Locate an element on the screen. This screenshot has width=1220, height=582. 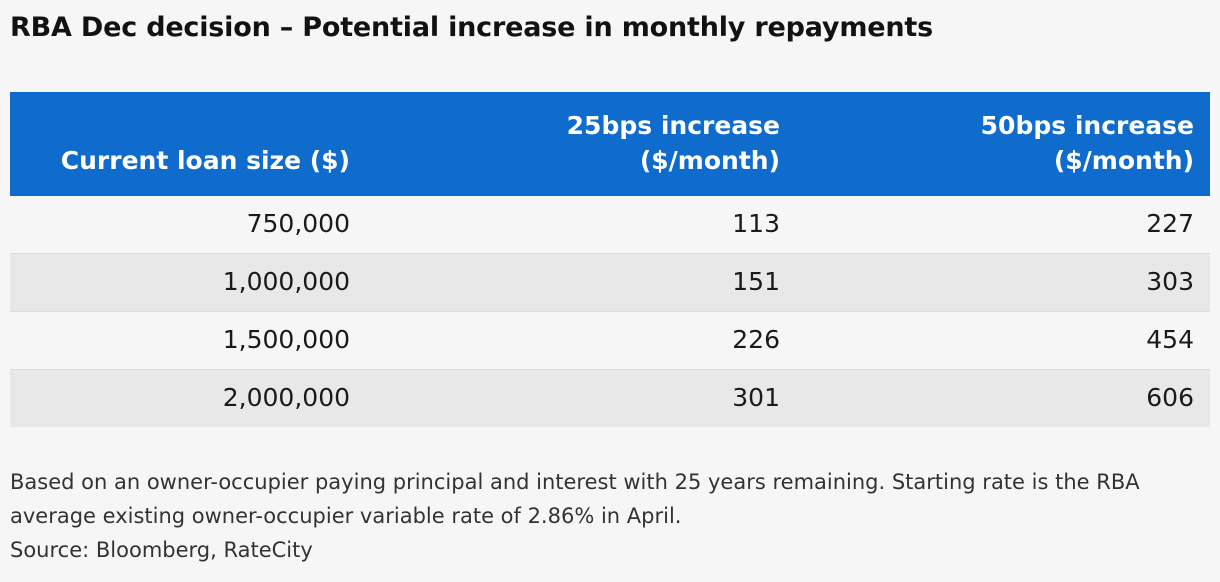
column-header-loan-size: Current loan size ($) is located at coordinates (205, 160).